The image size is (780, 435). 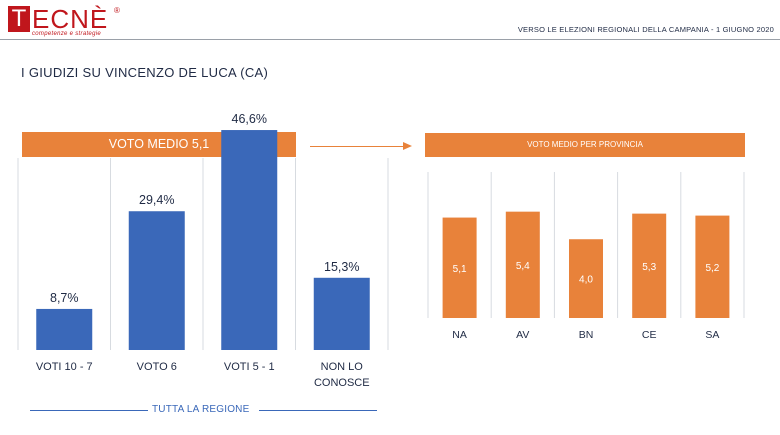 What do you see at coordinates (66, 34) in the screenshot?
I see `logo-tagline: competenze e strategie` at bounding box center [66, 34].